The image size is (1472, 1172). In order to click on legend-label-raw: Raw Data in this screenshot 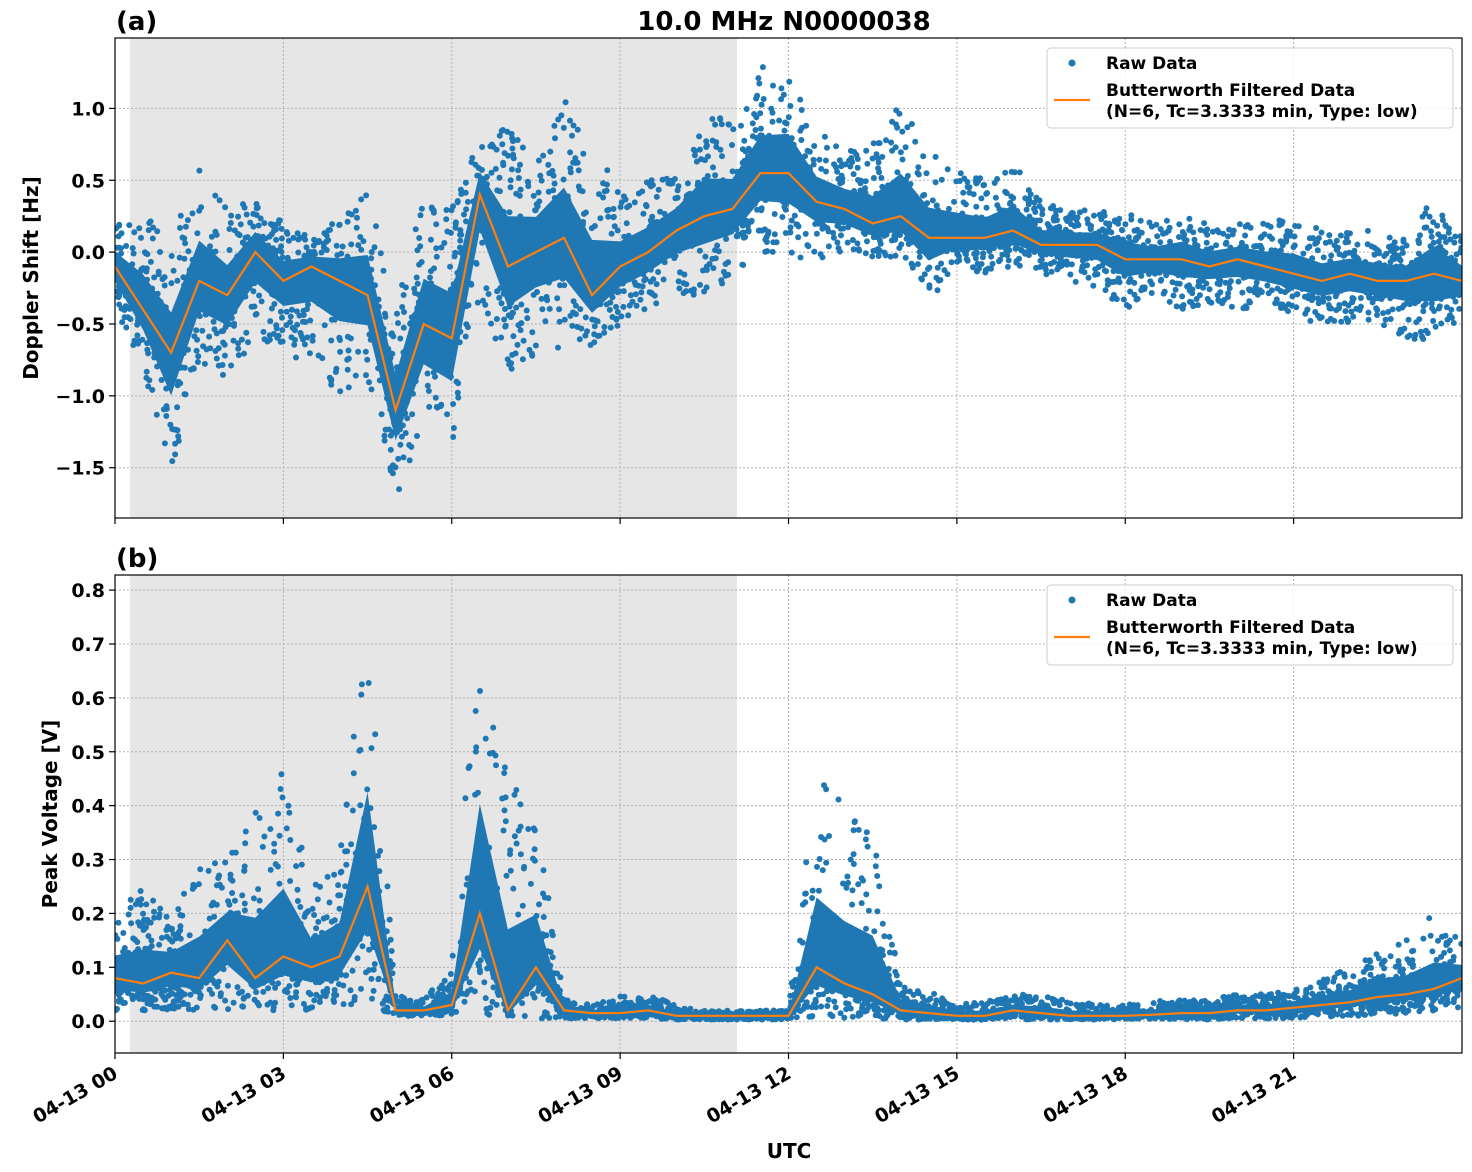, I will do `click(1151, 64)`.